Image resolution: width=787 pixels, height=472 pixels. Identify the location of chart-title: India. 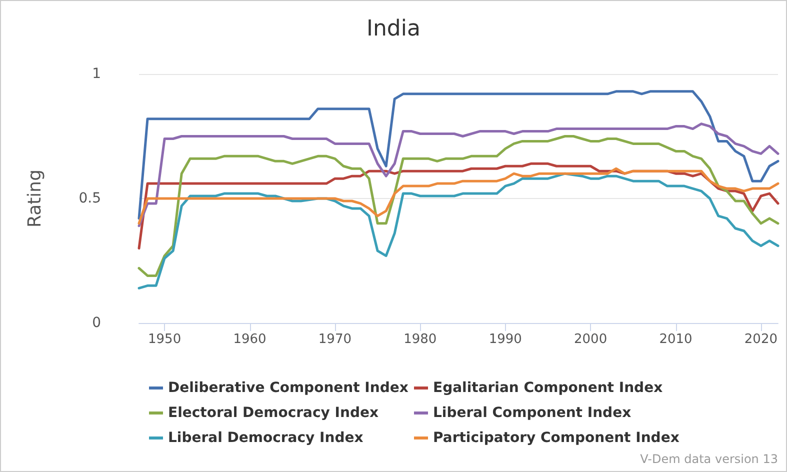
(393, 29).